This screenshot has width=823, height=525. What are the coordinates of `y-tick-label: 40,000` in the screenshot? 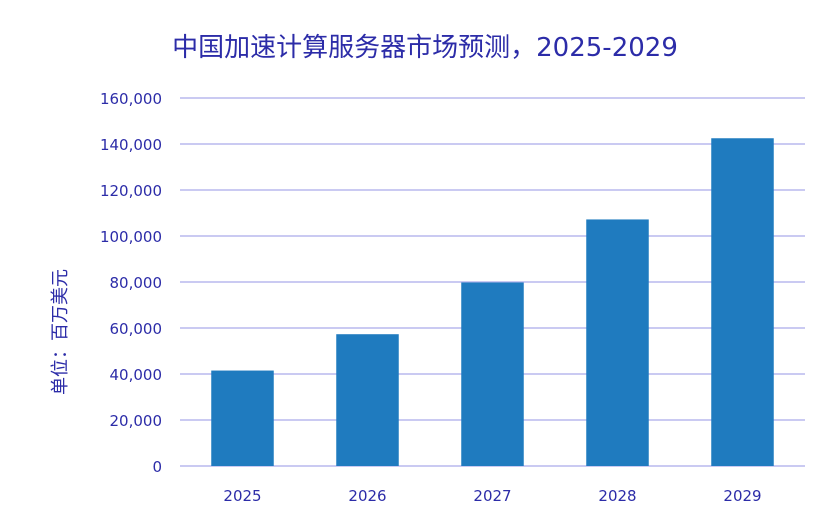 It's located at (136, 375).